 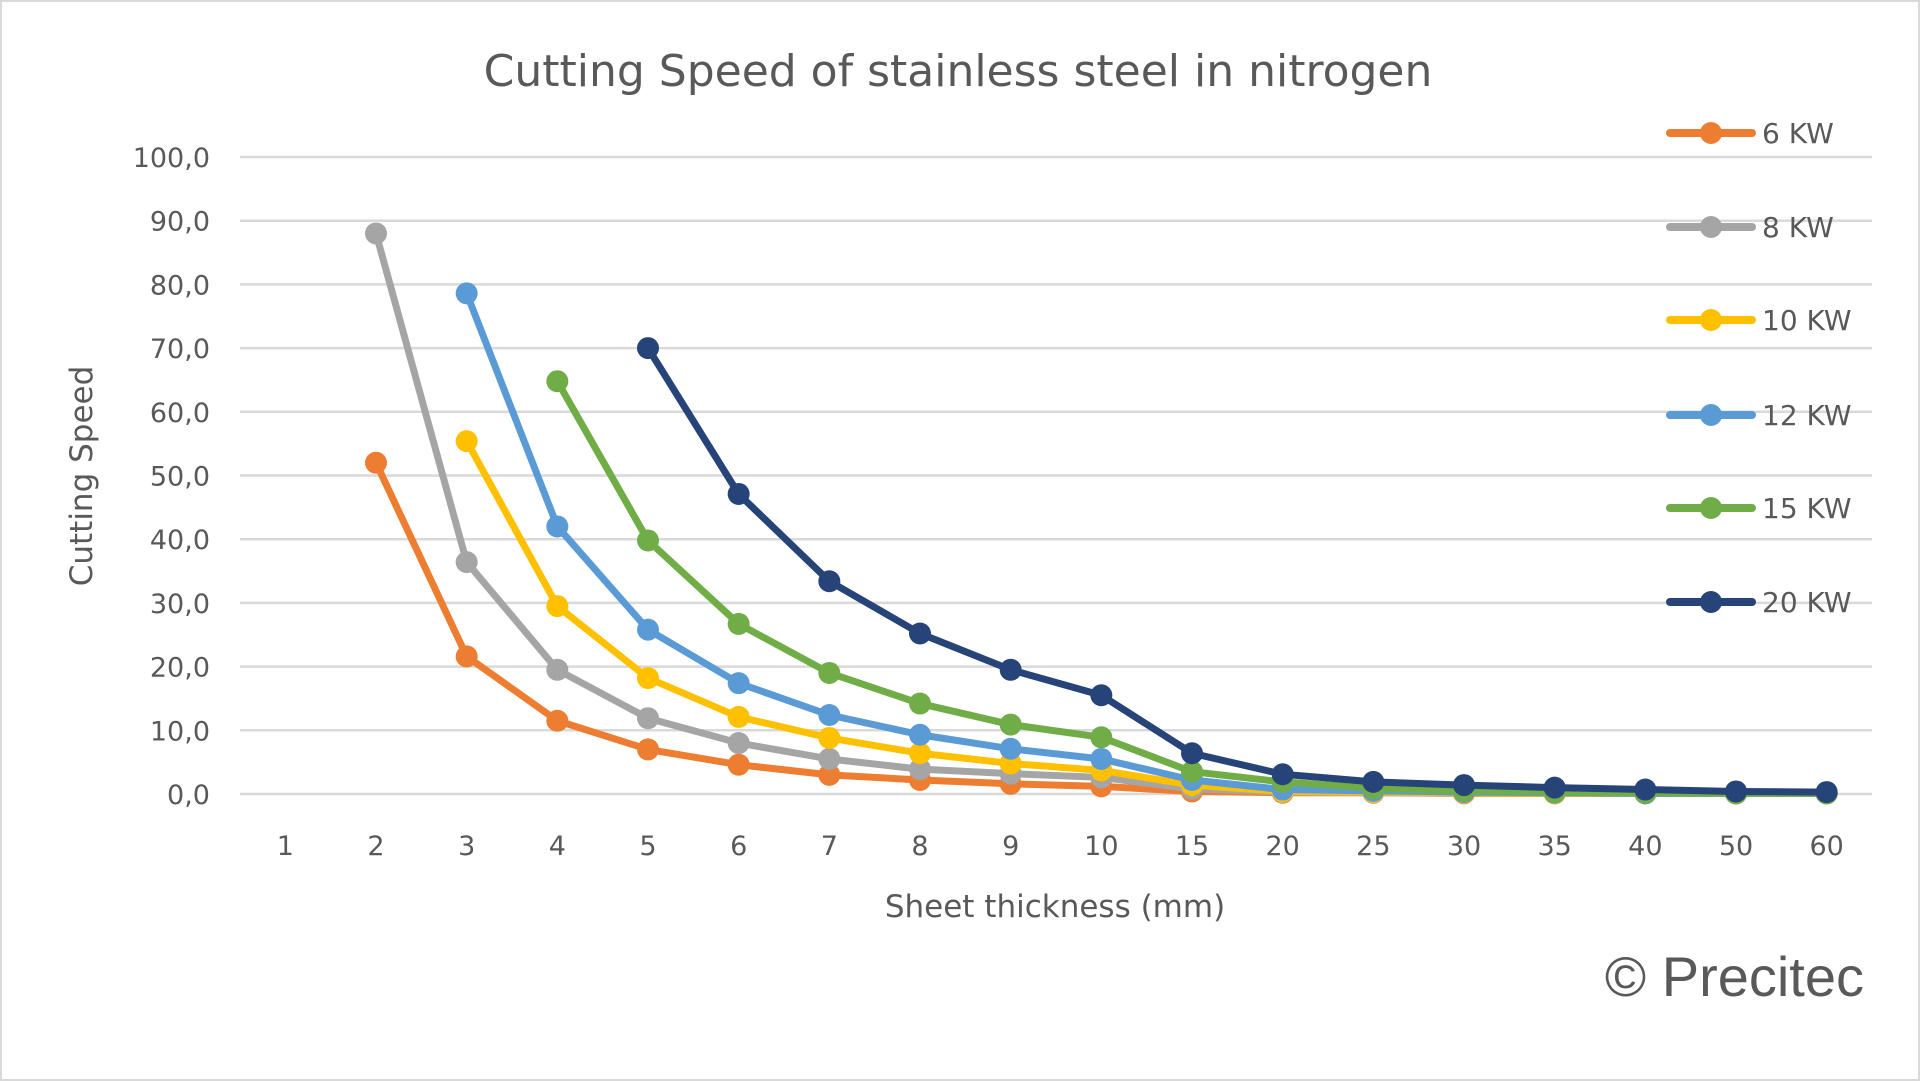 What do you see at coordinates (180, 668) in the screenshot?
I see `y-tick-label: 20,0` at bounding box center [180, 668].